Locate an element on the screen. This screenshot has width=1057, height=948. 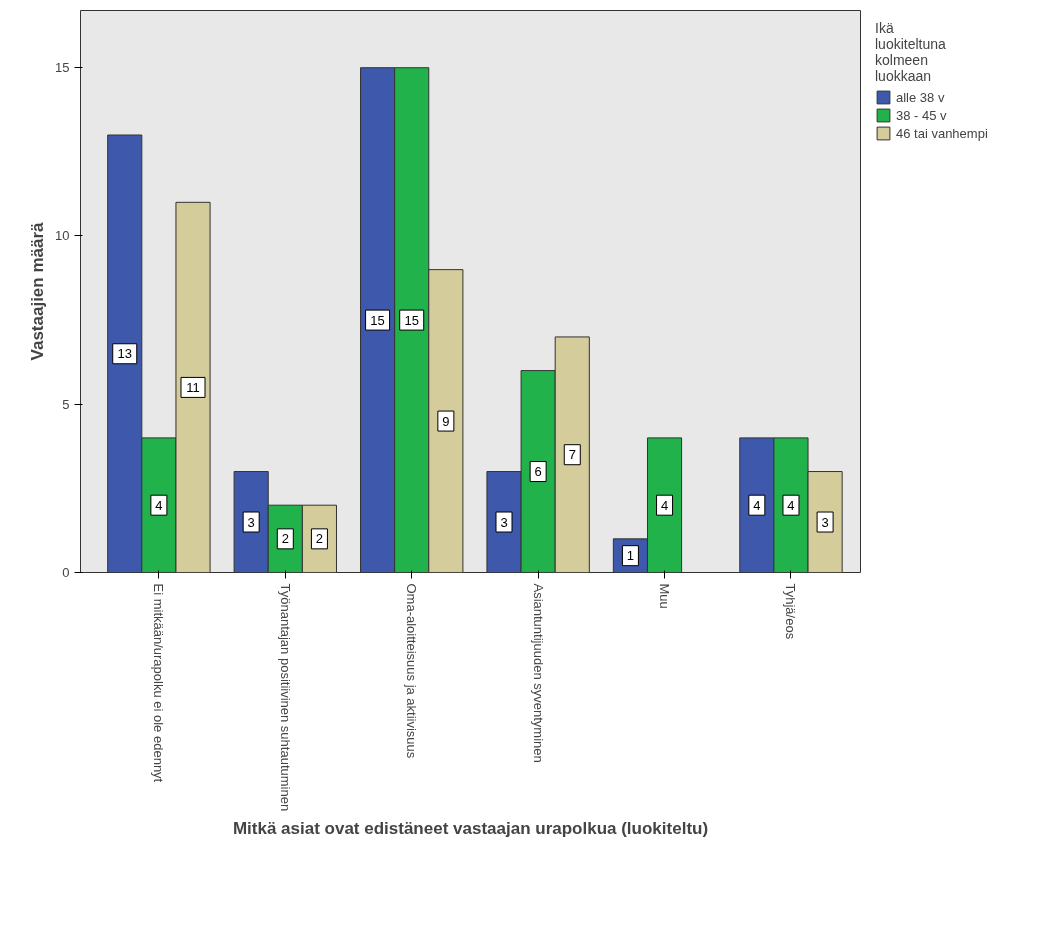
legend-label: 46 tai vanhempi is located at coordinates (942, 133).